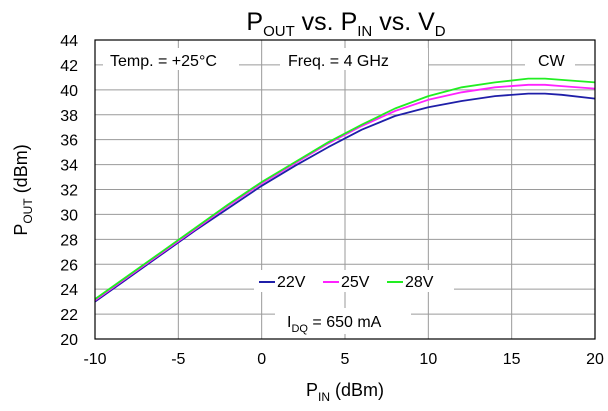  What do you see at coordinates (69, 116) in the screenshot?
I see `y-tick-label: 38` at bounding box center [69, 116].